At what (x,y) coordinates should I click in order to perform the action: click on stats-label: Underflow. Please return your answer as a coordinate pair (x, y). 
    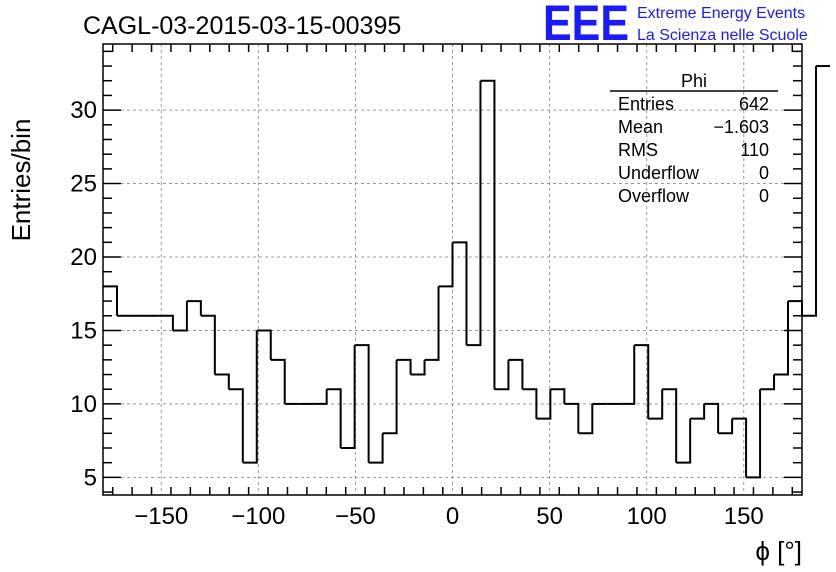
    Looking at the image, I should click on (659, 173).